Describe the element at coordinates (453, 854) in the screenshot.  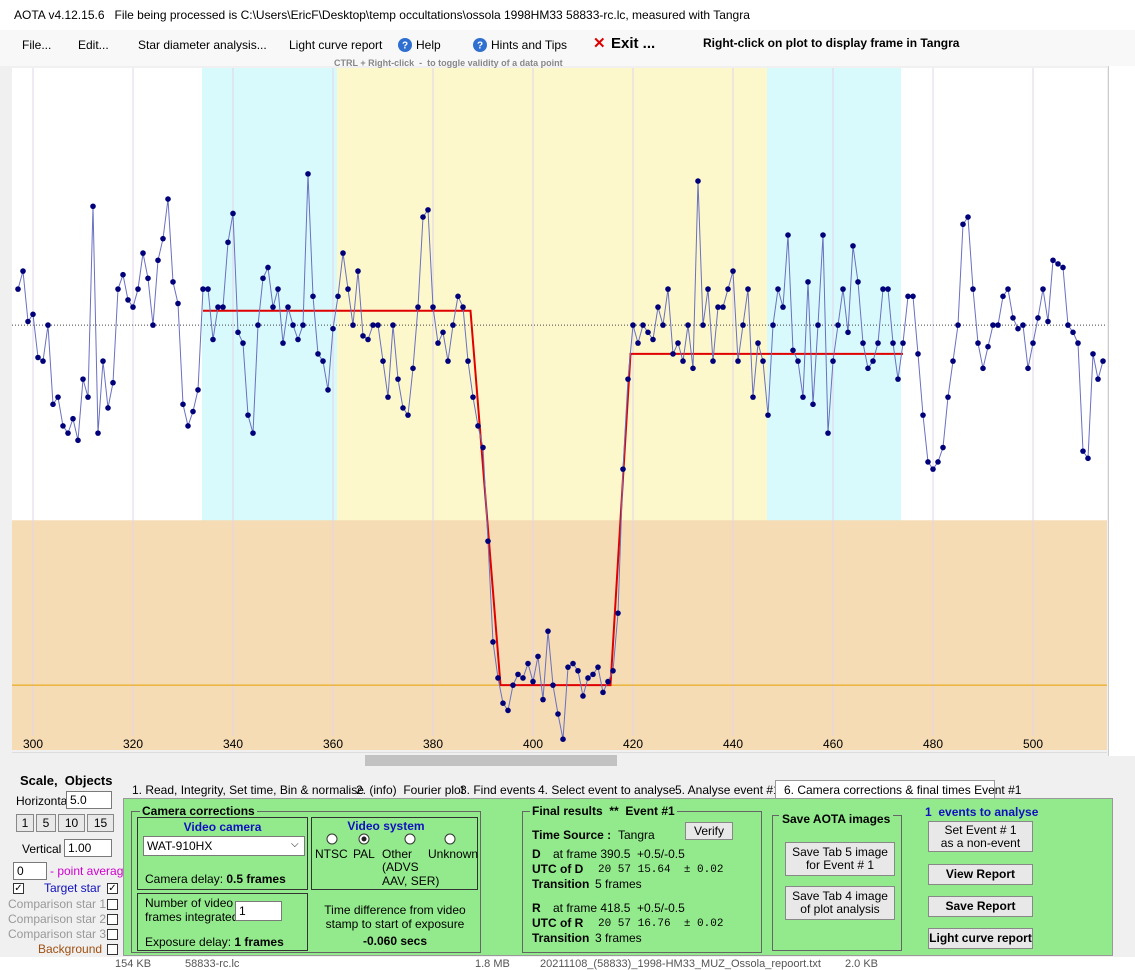
I see `radio-label: Unknown` at that location.